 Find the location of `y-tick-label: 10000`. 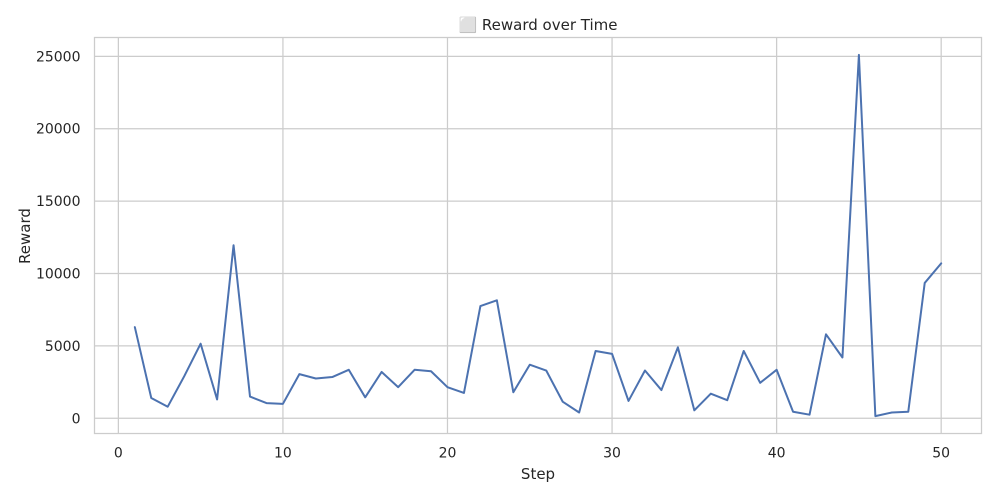

y-tick-label: 10000 is located at coordinates (58, 275).